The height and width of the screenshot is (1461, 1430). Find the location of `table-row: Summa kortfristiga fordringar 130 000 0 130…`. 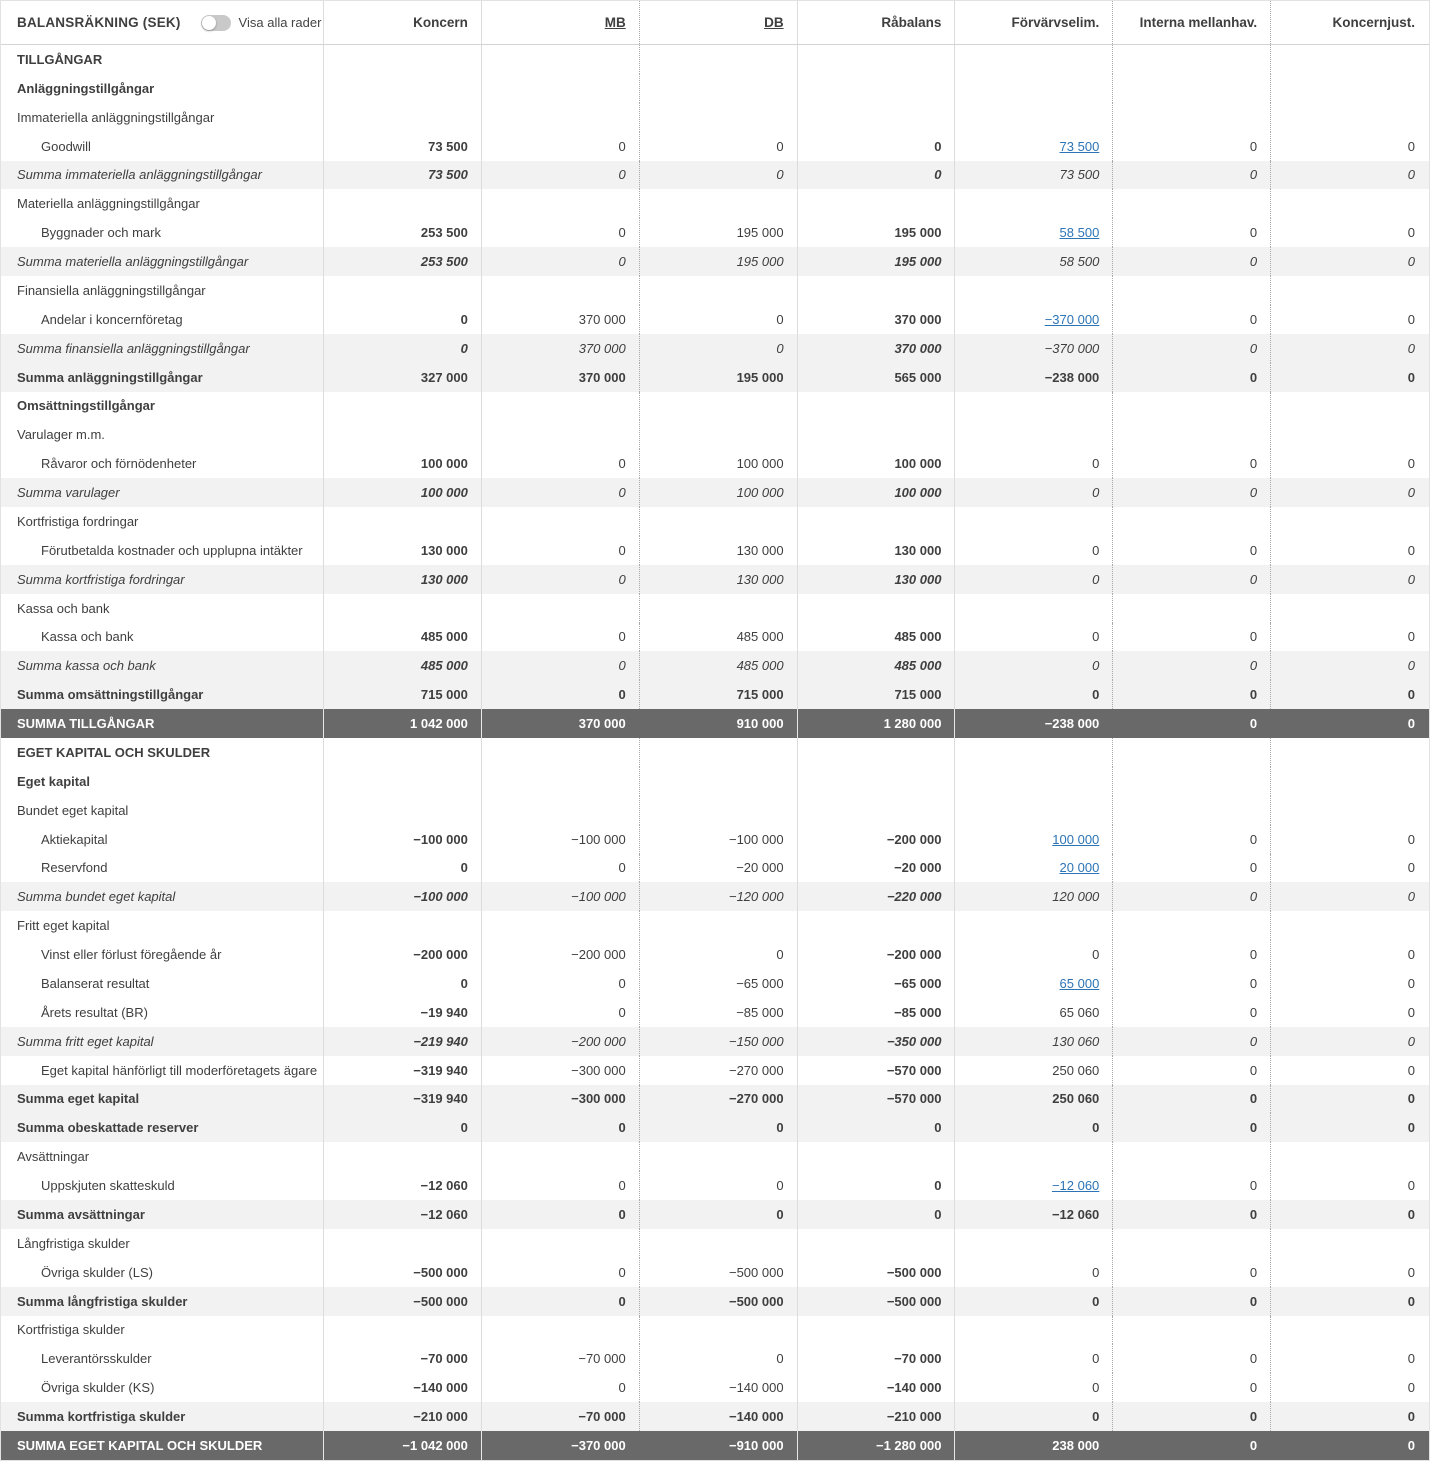

table-row: Summa kortfristiga fordringar 130 000 0 130… is located at coordinates (715, 579).